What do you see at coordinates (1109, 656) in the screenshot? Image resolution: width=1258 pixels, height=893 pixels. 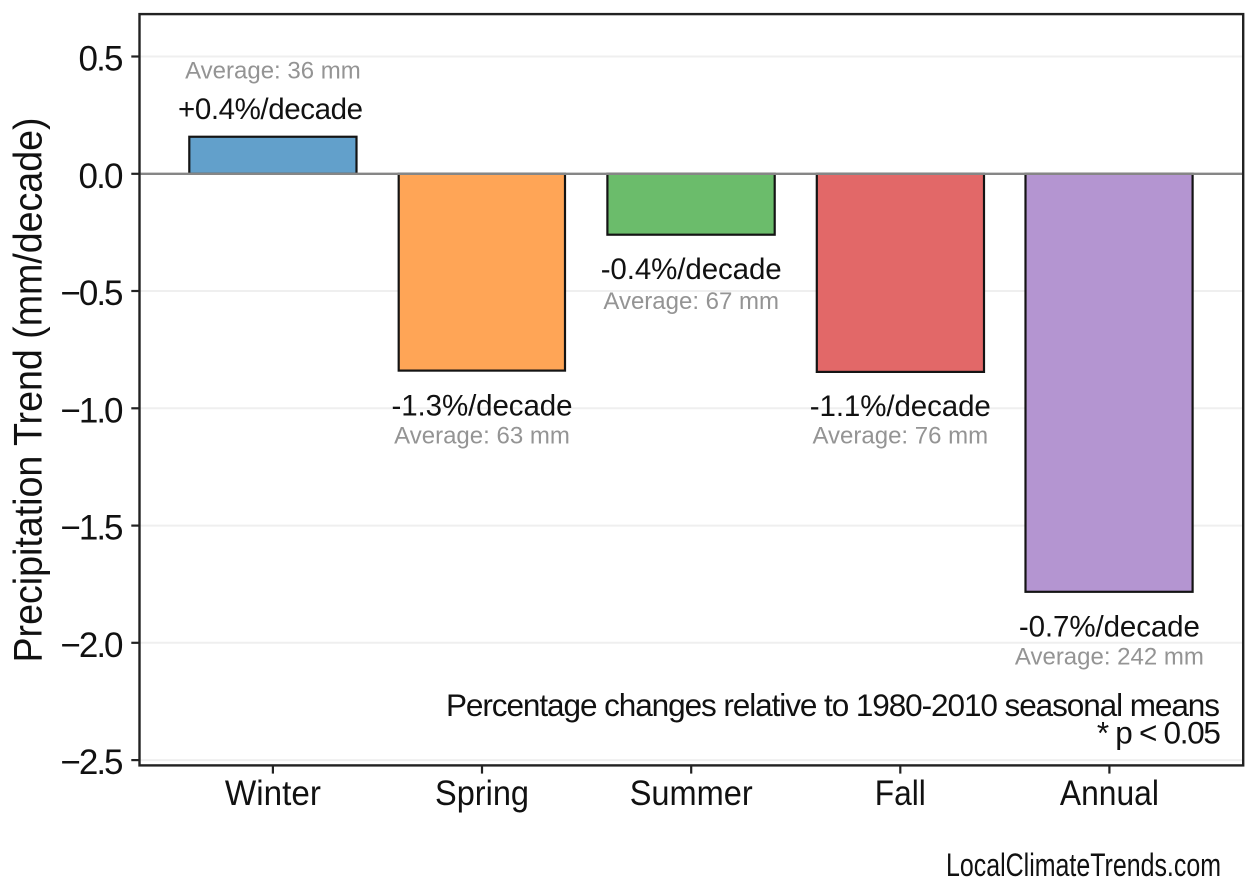 I see `svg-text: Average: 242 mm` at bounding box center [1109, 656].